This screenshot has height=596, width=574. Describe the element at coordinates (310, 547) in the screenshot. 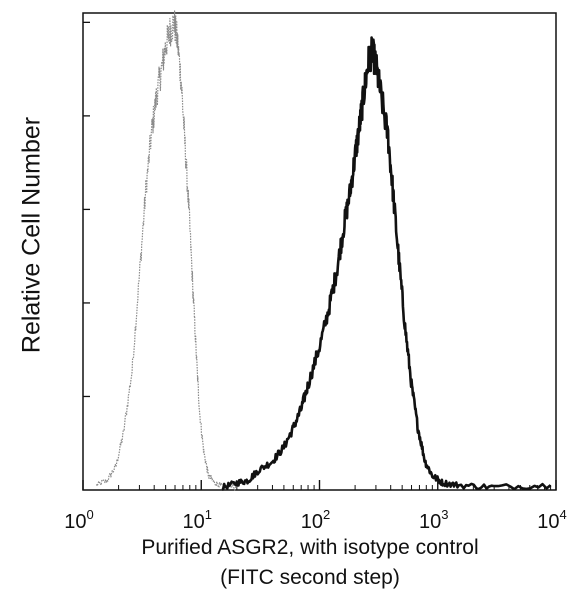

I see `x-axis-title: Purified ASGR2, with isotype control` at that location.